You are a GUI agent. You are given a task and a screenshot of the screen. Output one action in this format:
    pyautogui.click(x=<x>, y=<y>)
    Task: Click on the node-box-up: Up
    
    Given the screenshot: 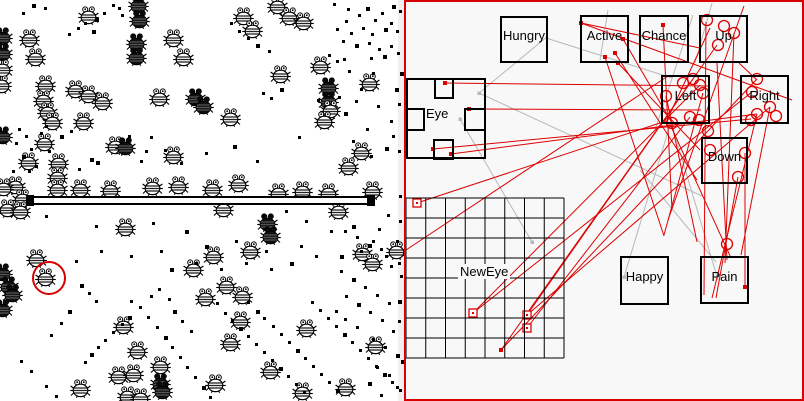 What is the action you would take?
    pyautogui.click(x=723, y=39)
    